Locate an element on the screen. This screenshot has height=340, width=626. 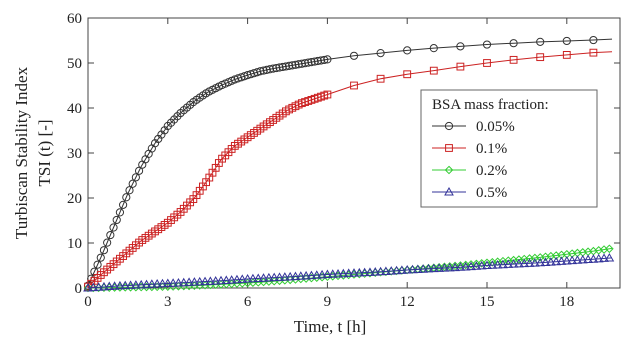
y-axis-title-line1: Turbiscan Stability Index is located at coordinates (21, 152).